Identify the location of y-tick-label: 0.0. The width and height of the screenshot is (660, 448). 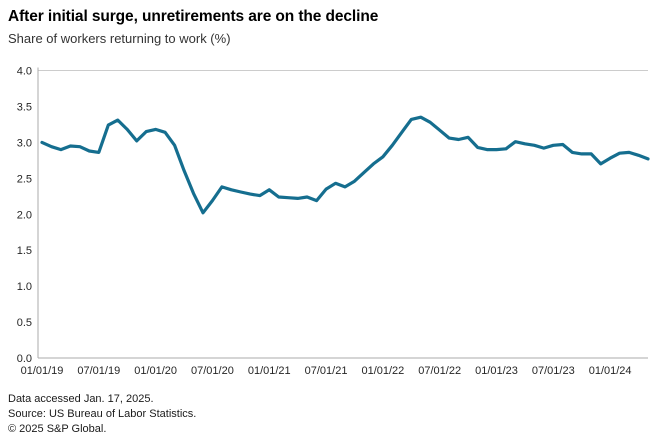
(24, 359).